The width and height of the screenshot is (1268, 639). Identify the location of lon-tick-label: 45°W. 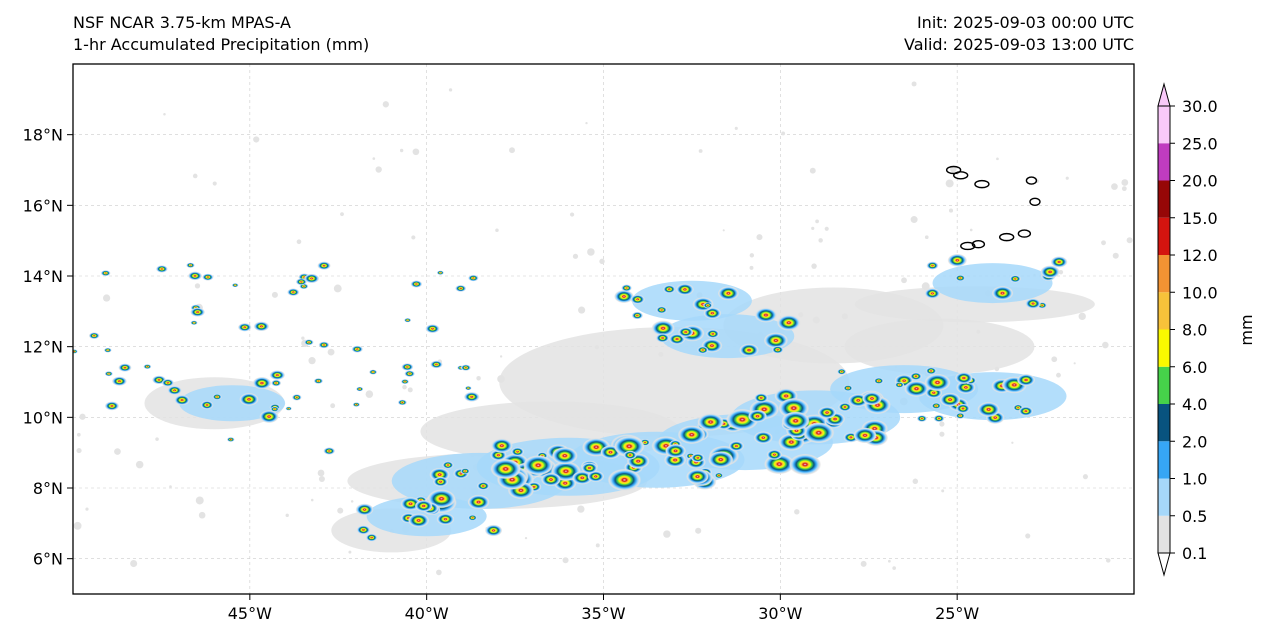
(250, 613).